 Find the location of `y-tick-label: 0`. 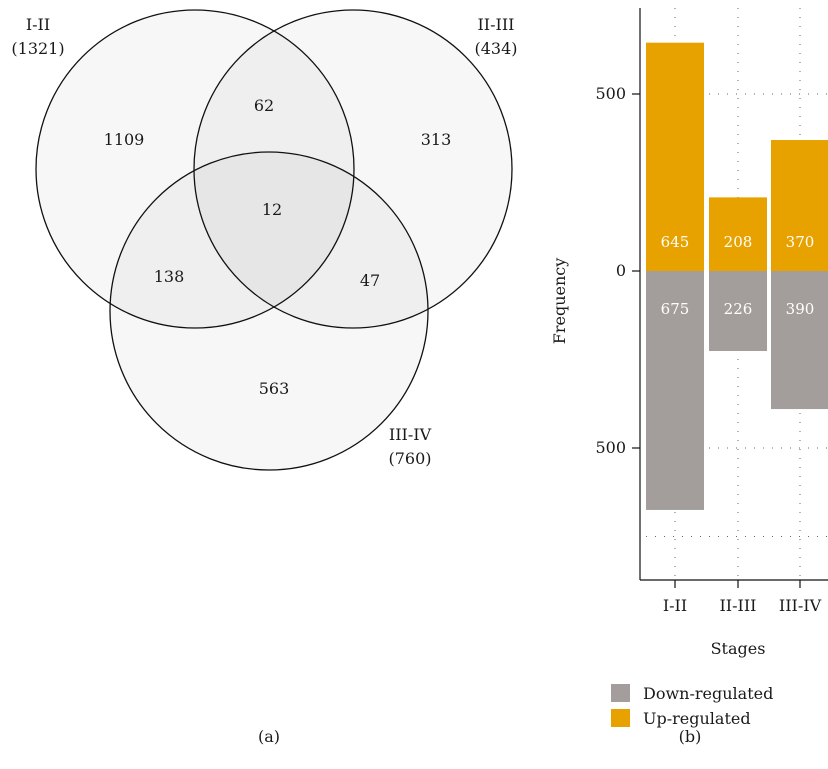

y-tick-label: 0 is located at coordinates (621, 270).